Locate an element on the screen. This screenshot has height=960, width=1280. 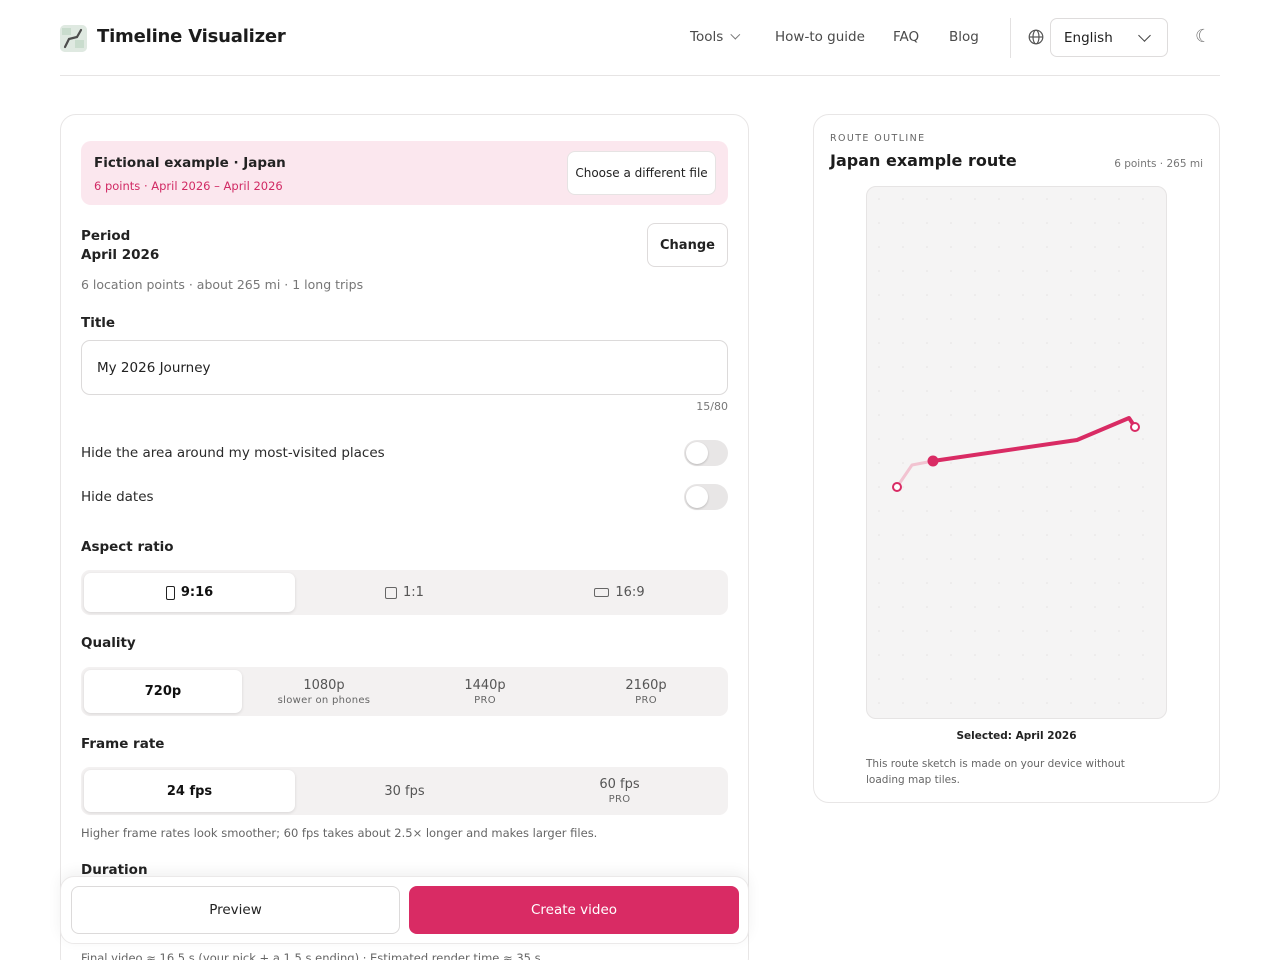
aspect-ratio-selector: 9:16 1:1 16:9 is located at coordinates (404, 592).